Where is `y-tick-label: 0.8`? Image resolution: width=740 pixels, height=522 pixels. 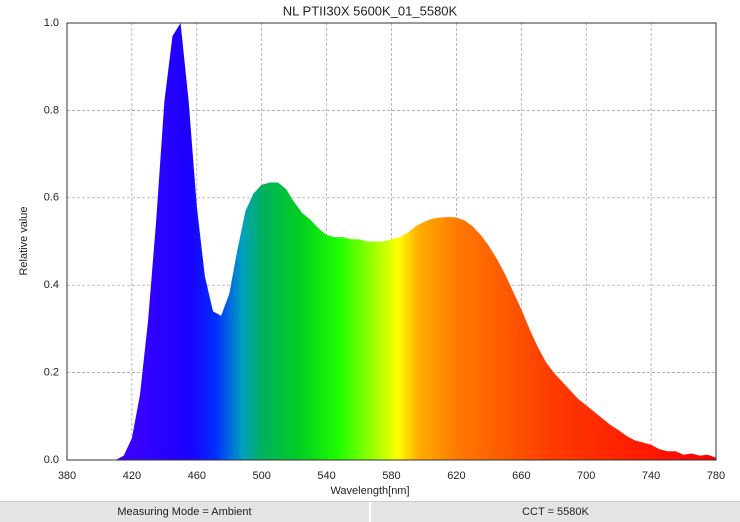
y-tick-label: 0.8 is located at coordinates (51, 110).